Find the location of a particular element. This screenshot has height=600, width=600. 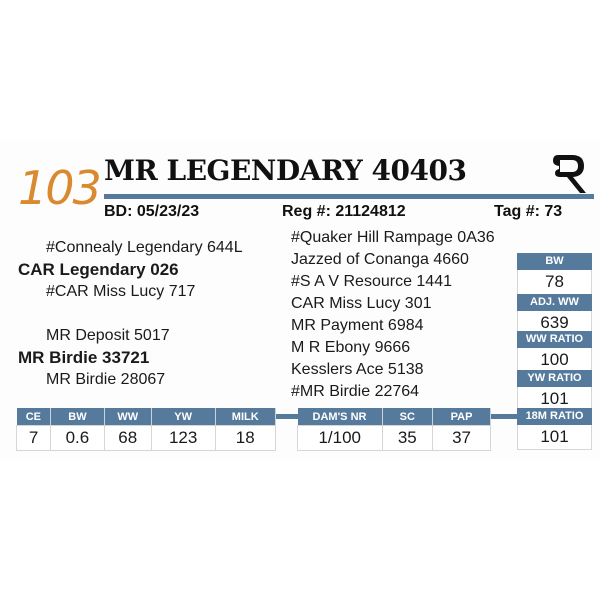

pedigree-ancestor: #S A V Resource 1441 is located at coordinates (371, 281).